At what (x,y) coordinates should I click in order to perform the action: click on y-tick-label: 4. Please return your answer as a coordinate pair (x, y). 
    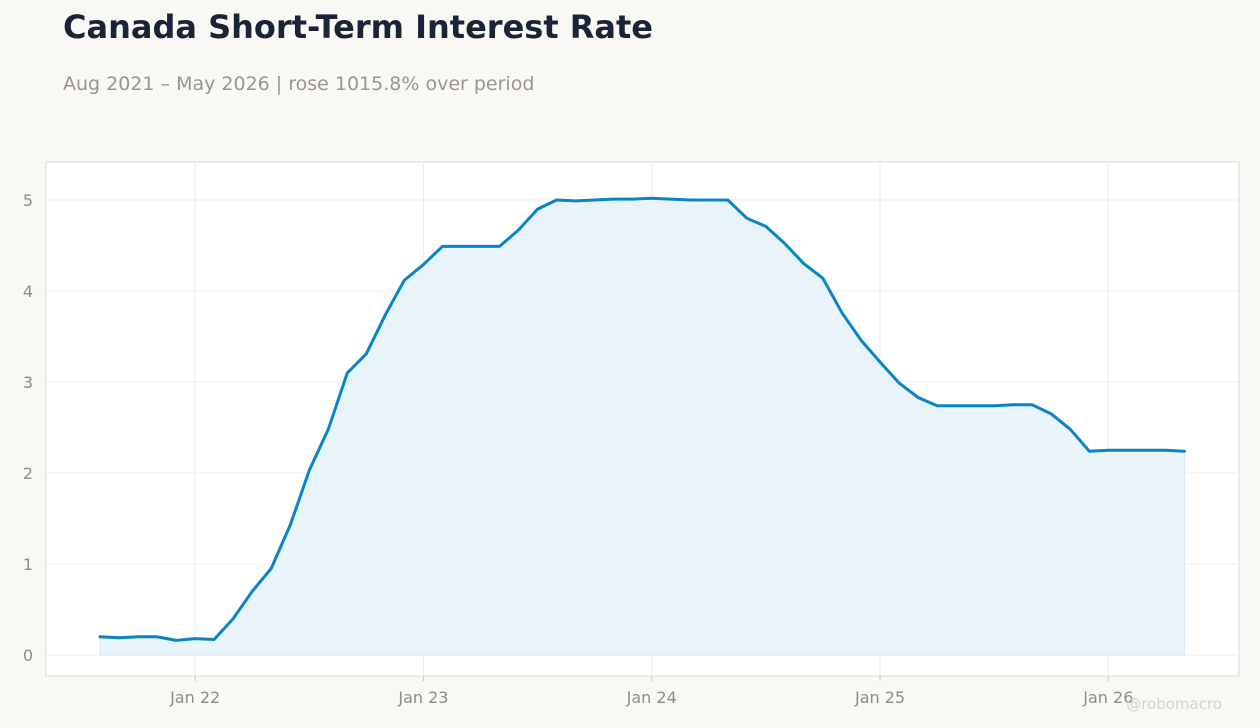
    Looking at the image, I should click on (28, 291).